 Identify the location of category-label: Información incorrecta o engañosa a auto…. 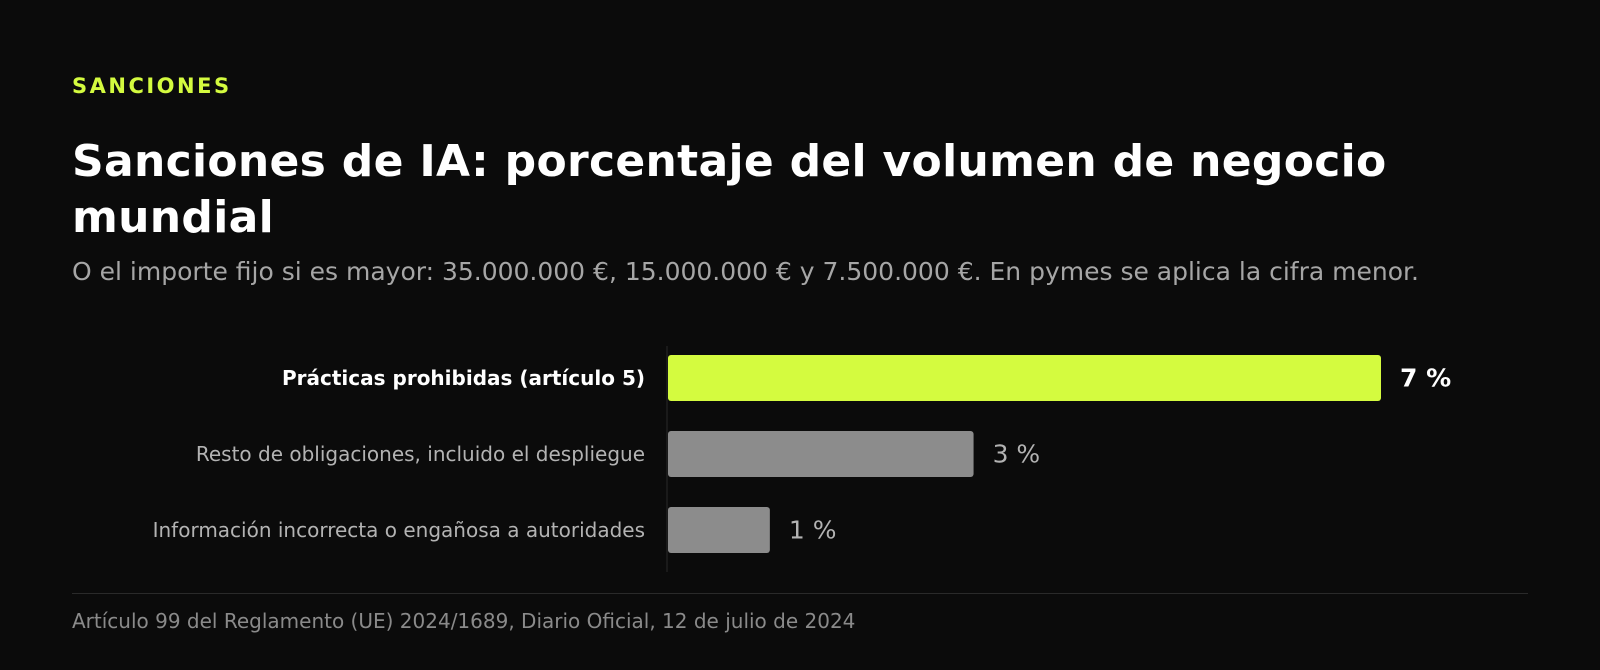
(399, 530).